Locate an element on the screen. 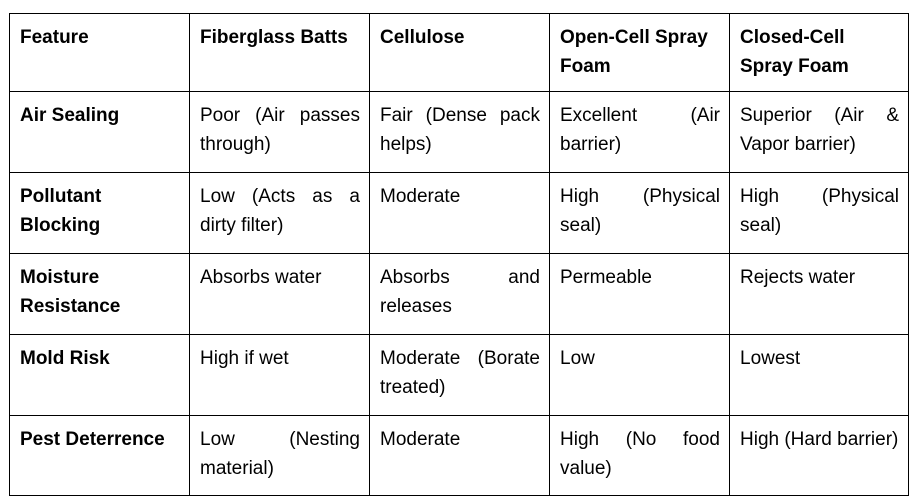 The height and width of the screenshot is (501, 921). feature-cell: Moisture Resistance is located at coordinates (99, 294).